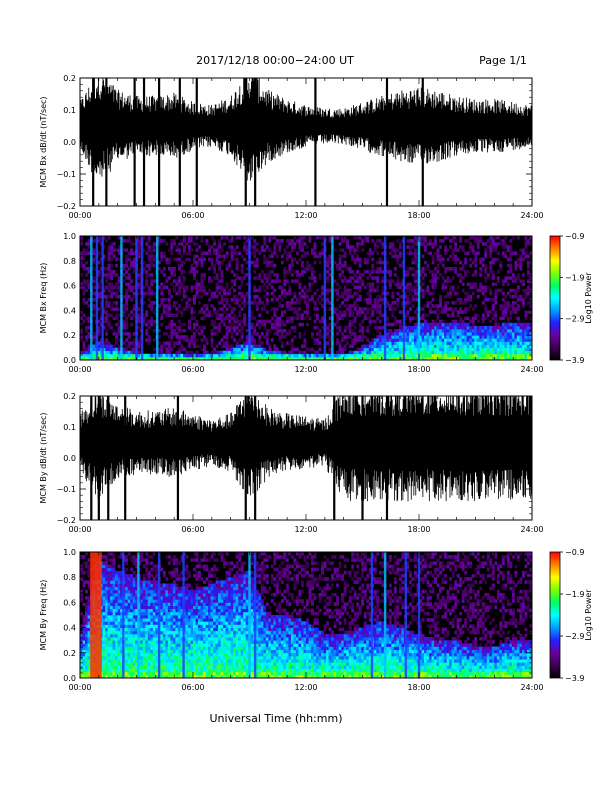 The height and width of the screenshot is (796, 612). What do you see at coordinates (79, 529) in the screenshot?
I see `x-tick-label: 00:00` at bounding box center [79, 529].